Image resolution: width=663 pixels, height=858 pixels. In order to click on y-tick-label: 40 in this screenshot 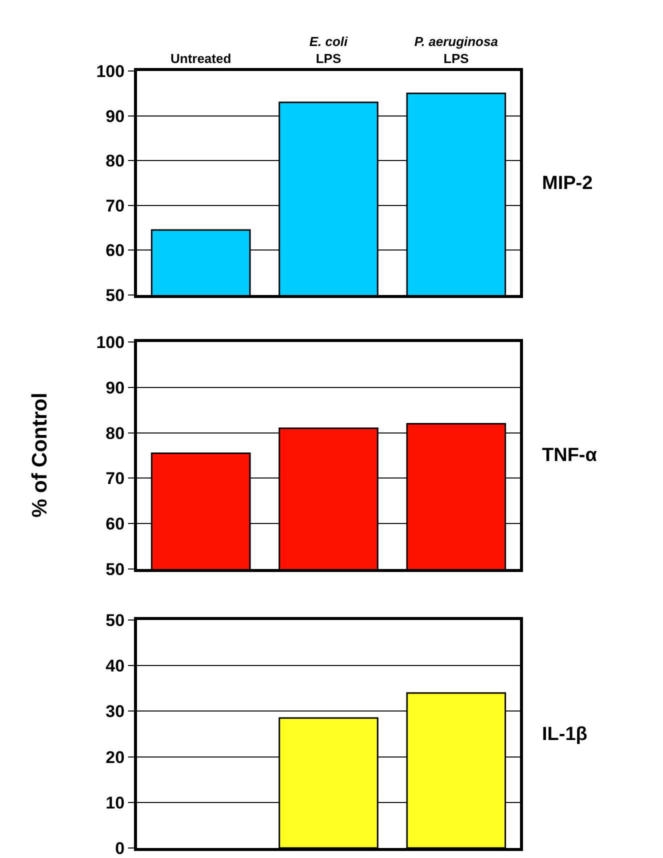, I will do `click(115, 666)`.